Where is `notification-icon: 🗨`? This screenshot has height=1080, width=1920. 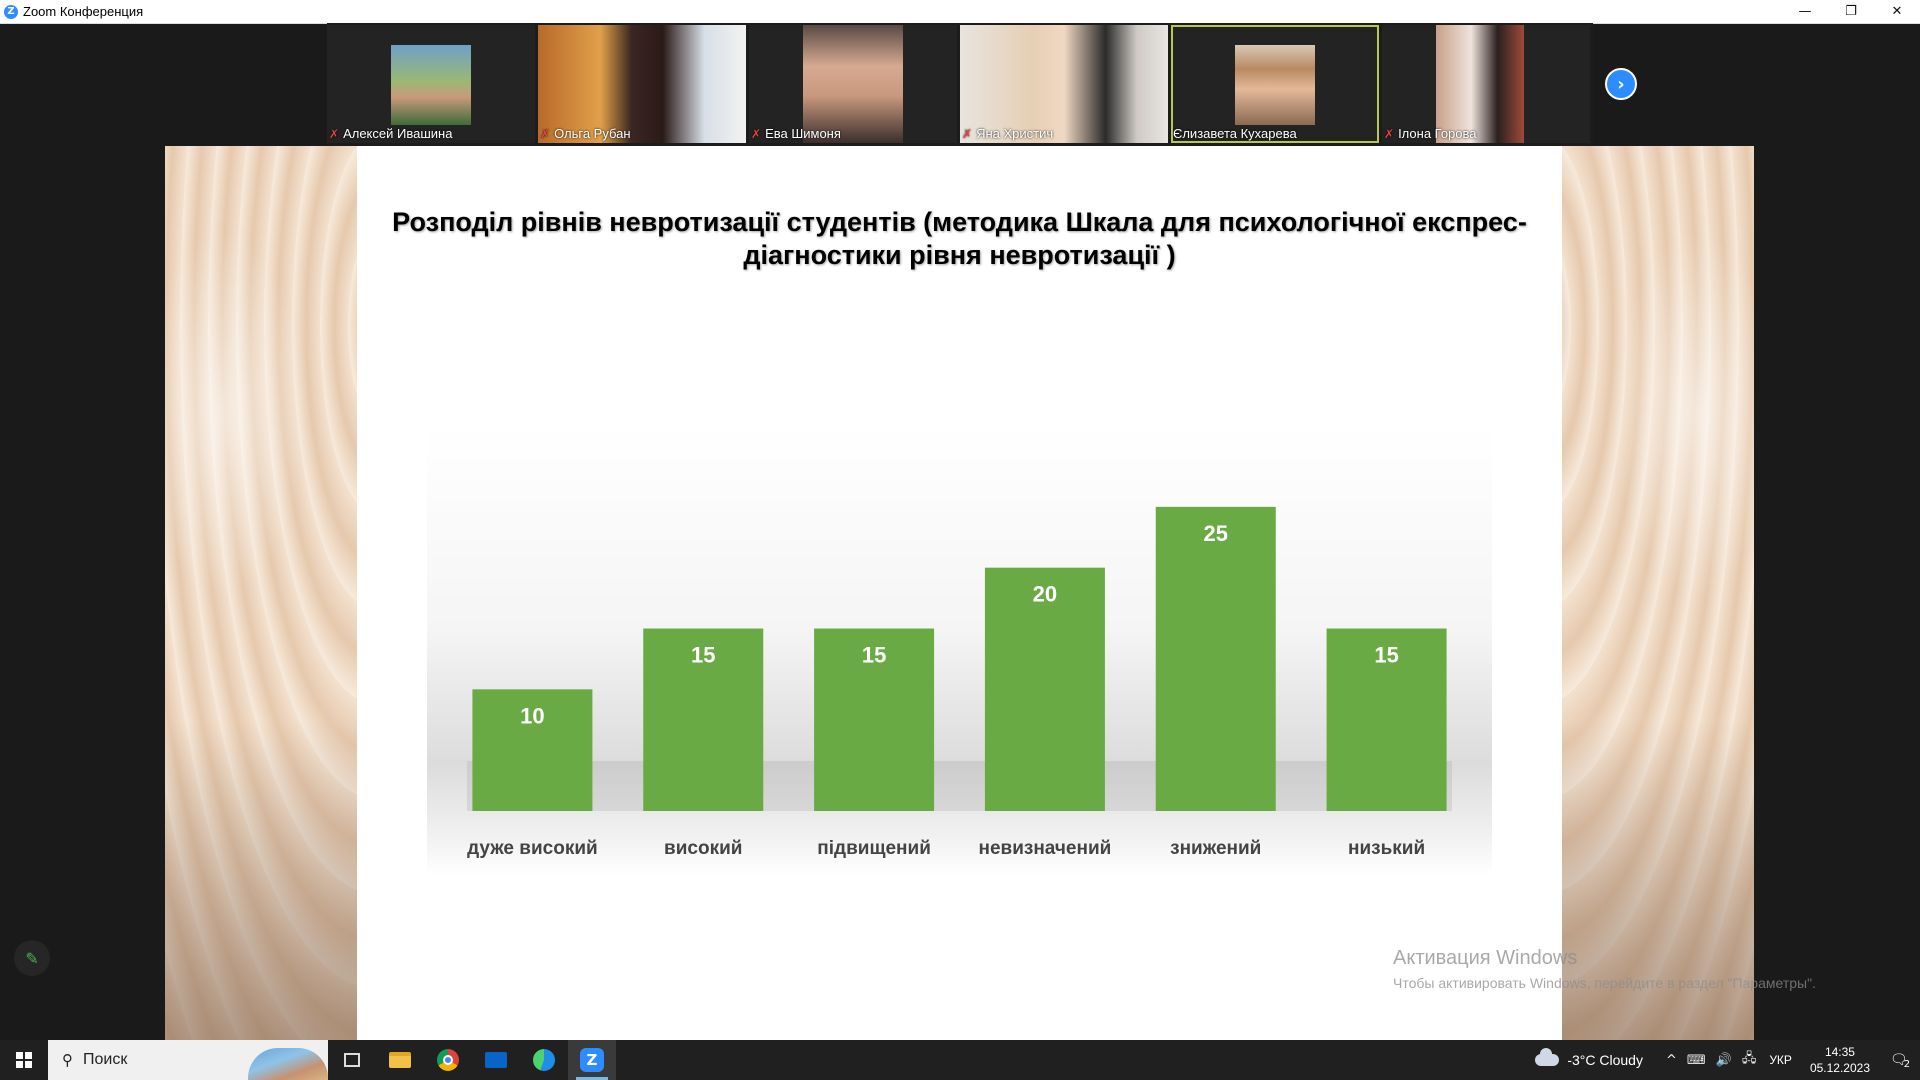 notification-icon: 🗨 is located at coordinates (1898, 1060).